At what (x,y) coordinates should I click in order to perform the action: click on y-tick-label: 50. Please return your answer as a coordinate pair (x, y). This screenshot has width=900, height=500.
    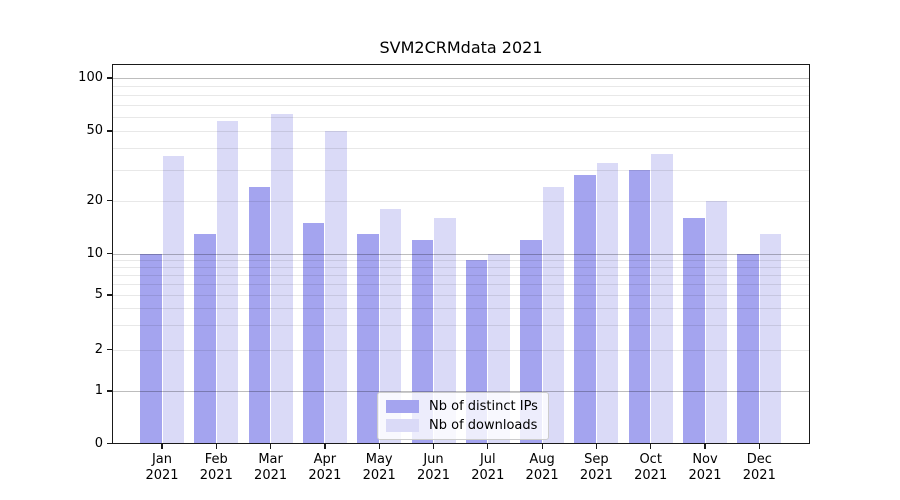
    Looking at the image, I should click on (94, 130).